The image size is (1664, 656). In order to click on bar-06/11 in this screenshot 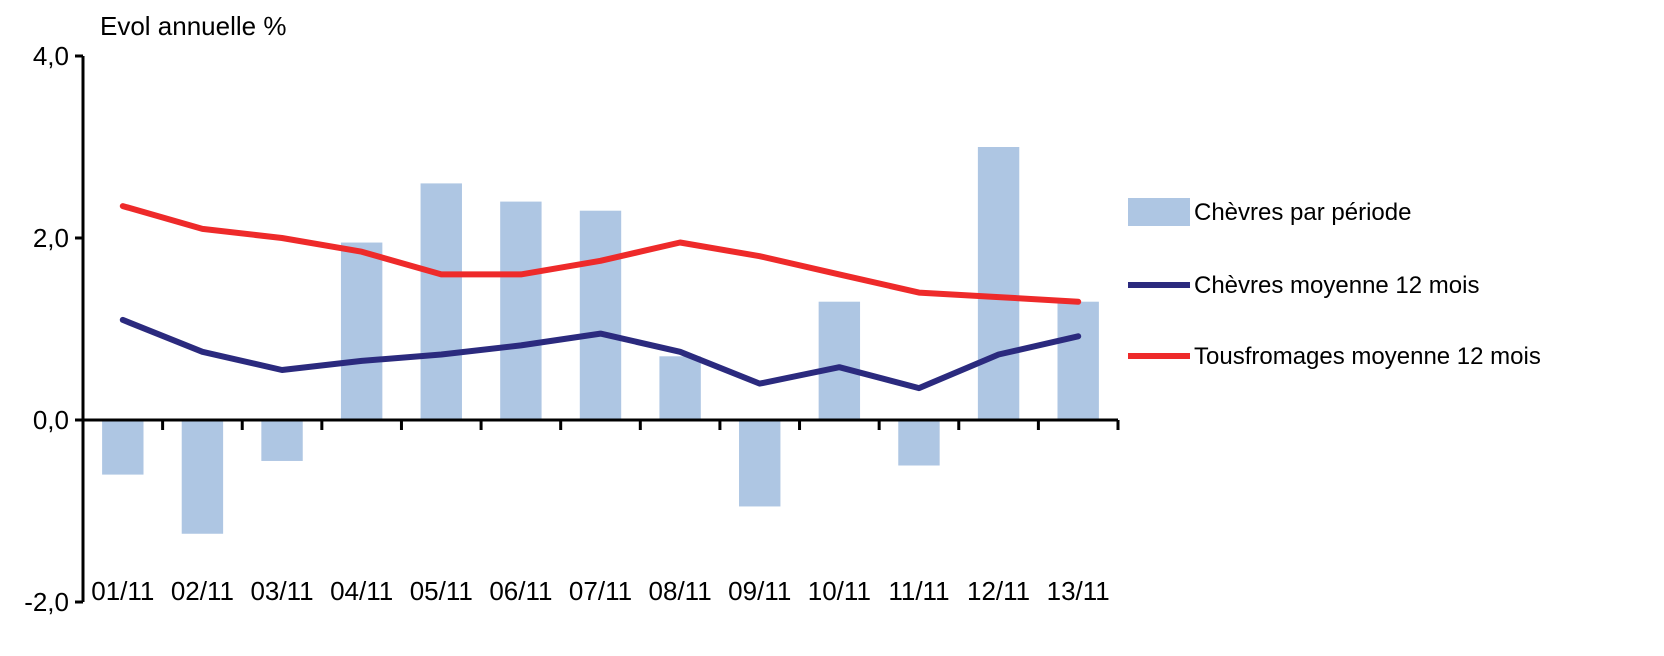, I will do `click(521, 310)`.